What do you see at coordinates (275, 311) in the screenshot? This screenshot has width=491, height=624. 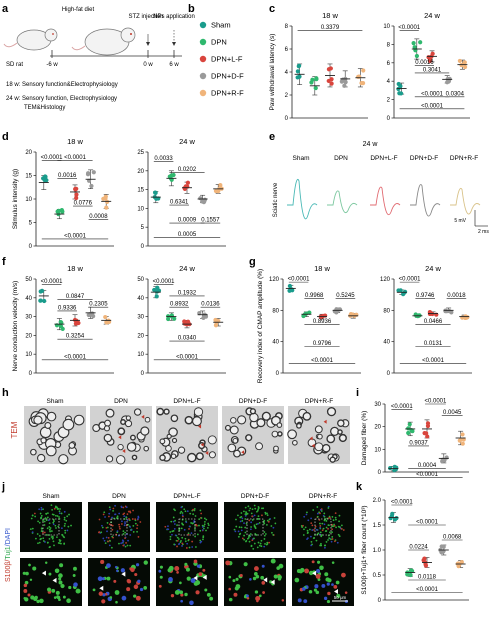 I see `y-tick-label: 80` at bounding box center [275, 311].